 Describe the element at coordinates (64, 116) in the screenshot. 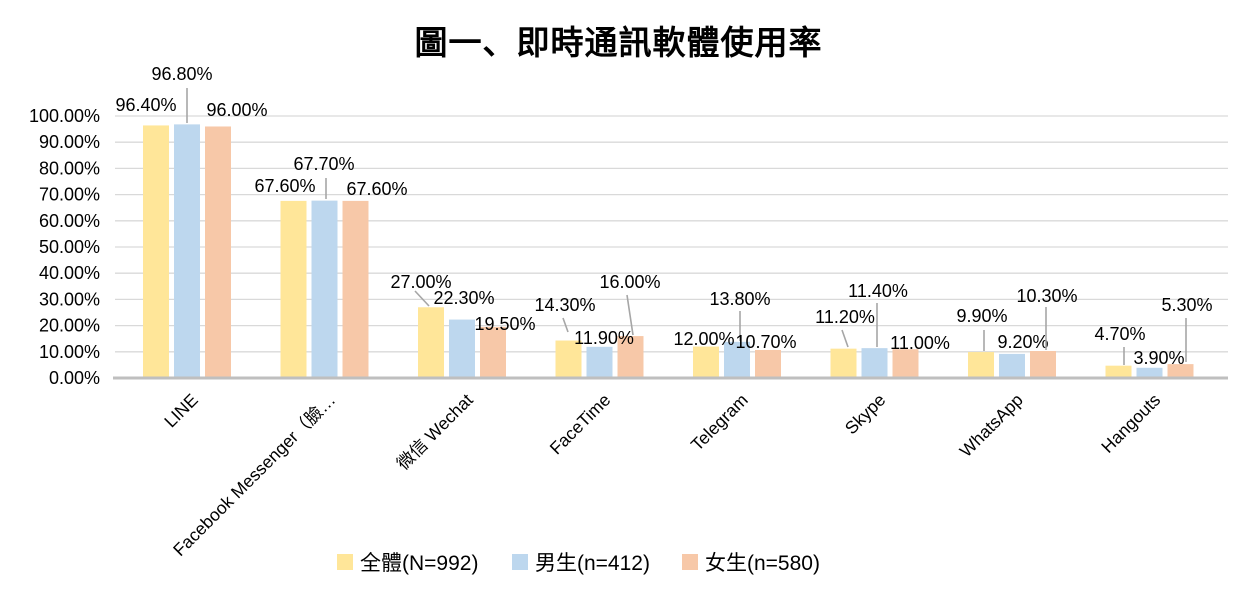

I see `y-axis-tick-label: 100.00%` at that location.